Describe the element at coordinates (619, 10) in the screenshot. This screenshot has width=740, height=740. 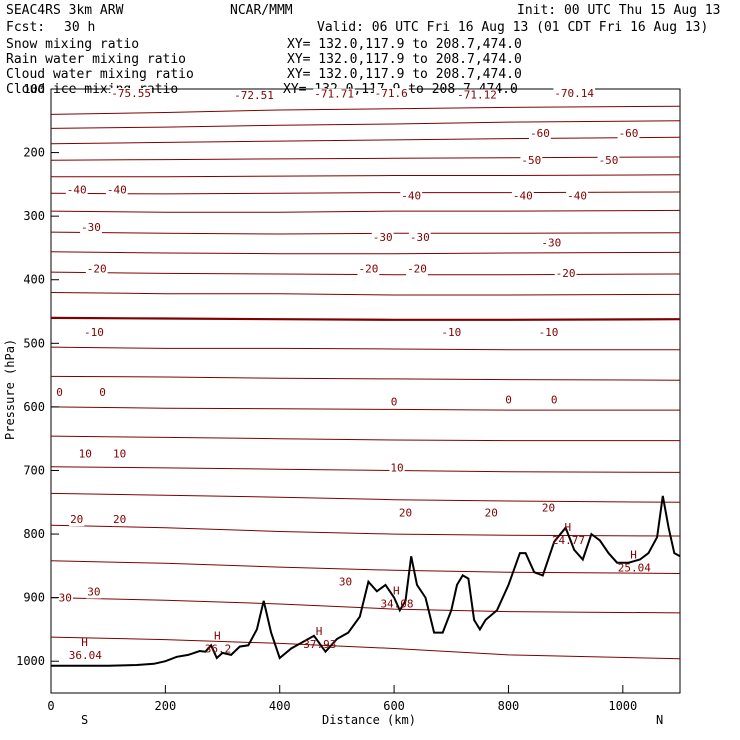
I see `init-time: Init: 00 UTC Thu 15 Aug 13` at that location.